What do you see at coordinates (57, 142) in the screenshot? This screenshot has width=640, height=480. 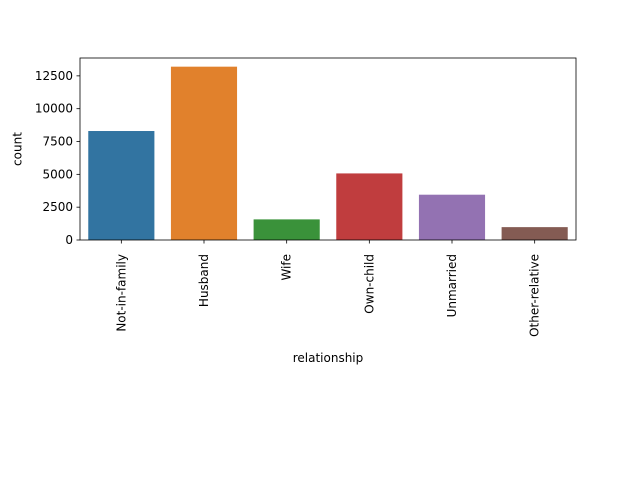 I see `y-tick-label: 7500` at bounding box center [57, 142].